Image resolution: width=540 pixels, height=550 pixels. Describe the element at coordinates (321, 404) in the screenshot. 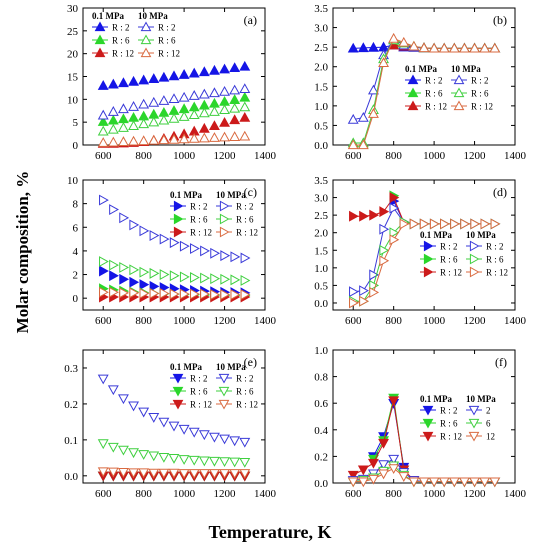

I see `y-tick-label: 0.6` at that location.